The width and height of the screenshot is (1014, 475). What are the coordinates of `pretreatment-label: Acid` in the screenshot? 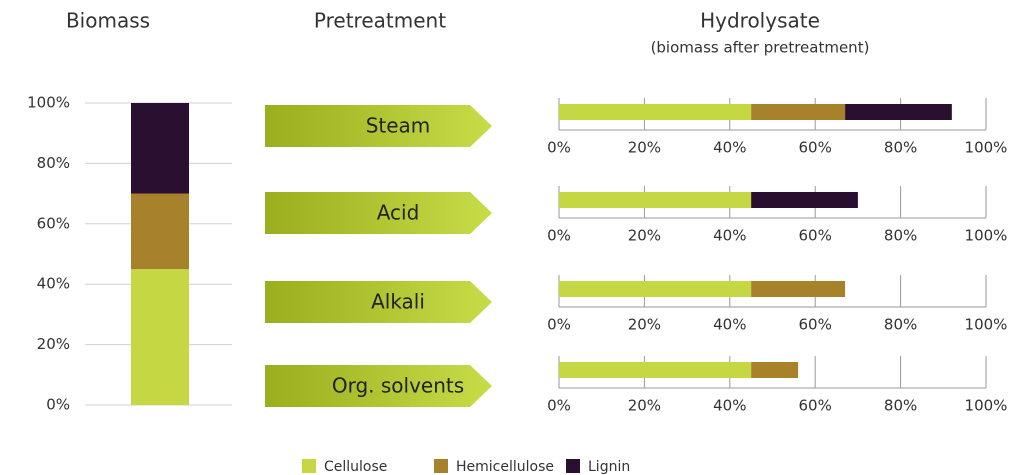 It's located at (398, 213).